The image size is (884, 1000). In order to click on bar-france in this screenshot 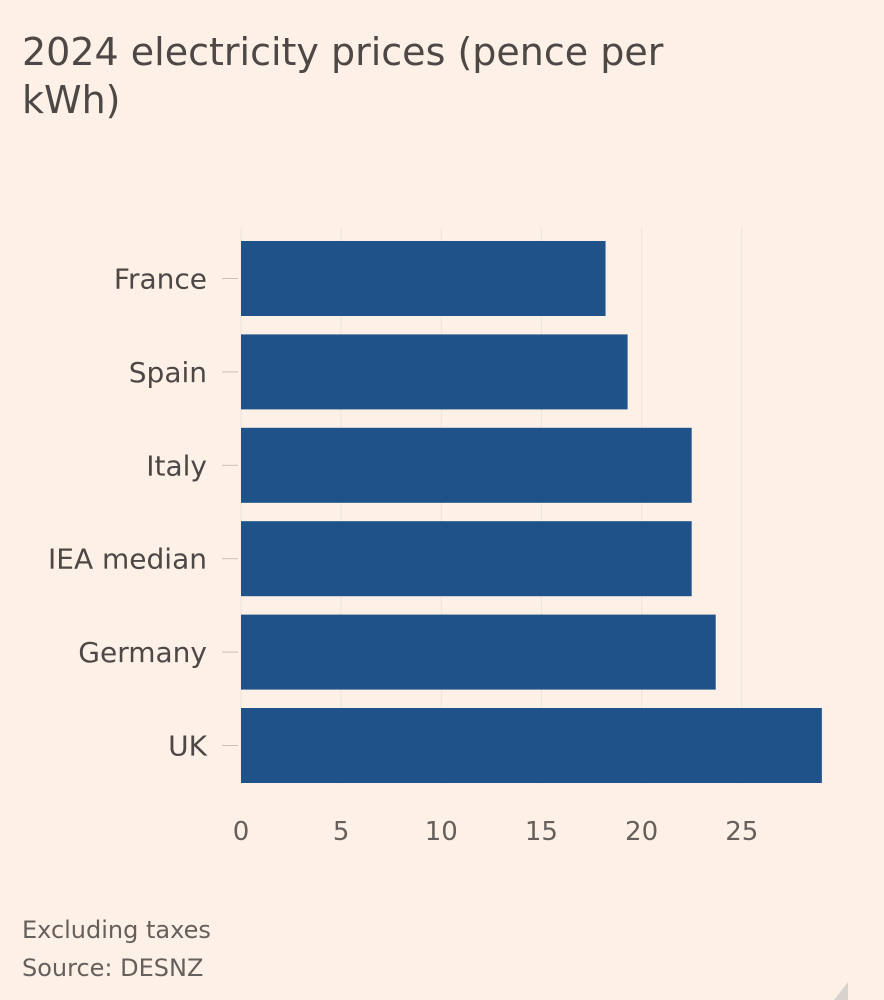, I will do `click(423, 278)`.